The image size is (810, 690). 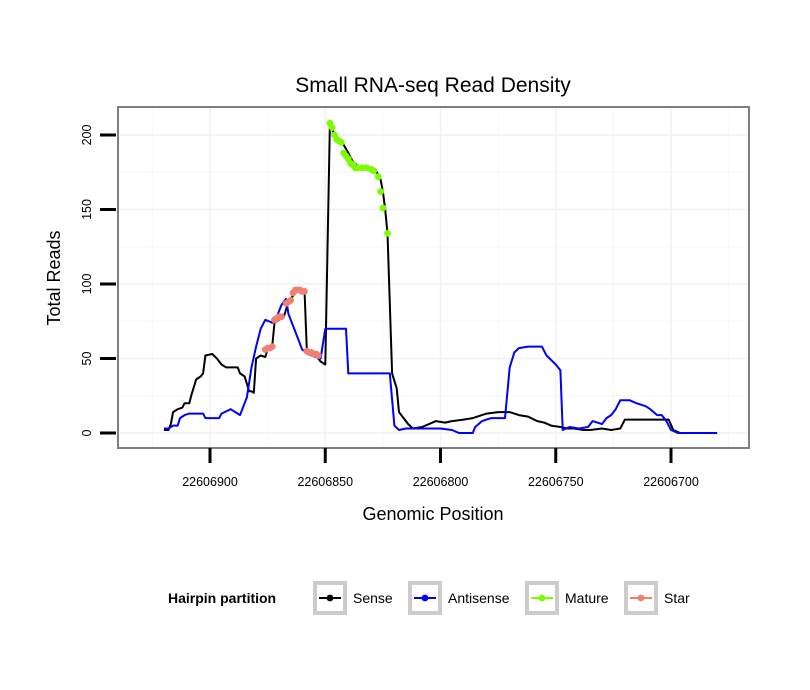 I want to click on legend-item-sense: Sense, so click(x=353, y=598).